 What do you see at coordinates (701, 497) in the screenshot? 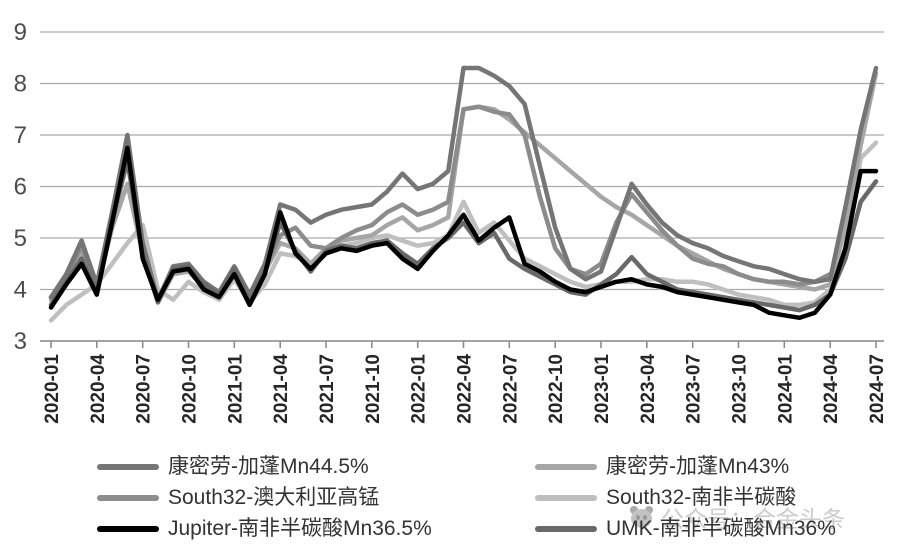
I see `legend-label: South32-南非半碳酸` at bounding box center [701, 497].